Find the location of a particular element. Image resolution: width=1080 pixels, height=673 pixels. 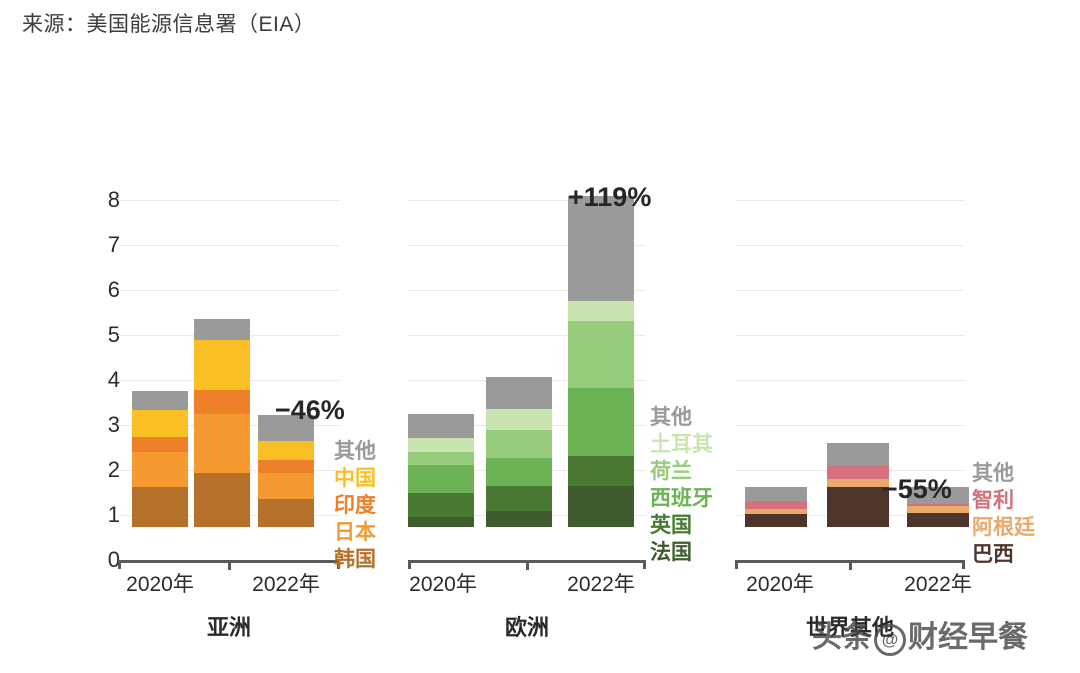

source-note: 来源：美国能源信息署（EIA） is located at coordinates (169, 24).